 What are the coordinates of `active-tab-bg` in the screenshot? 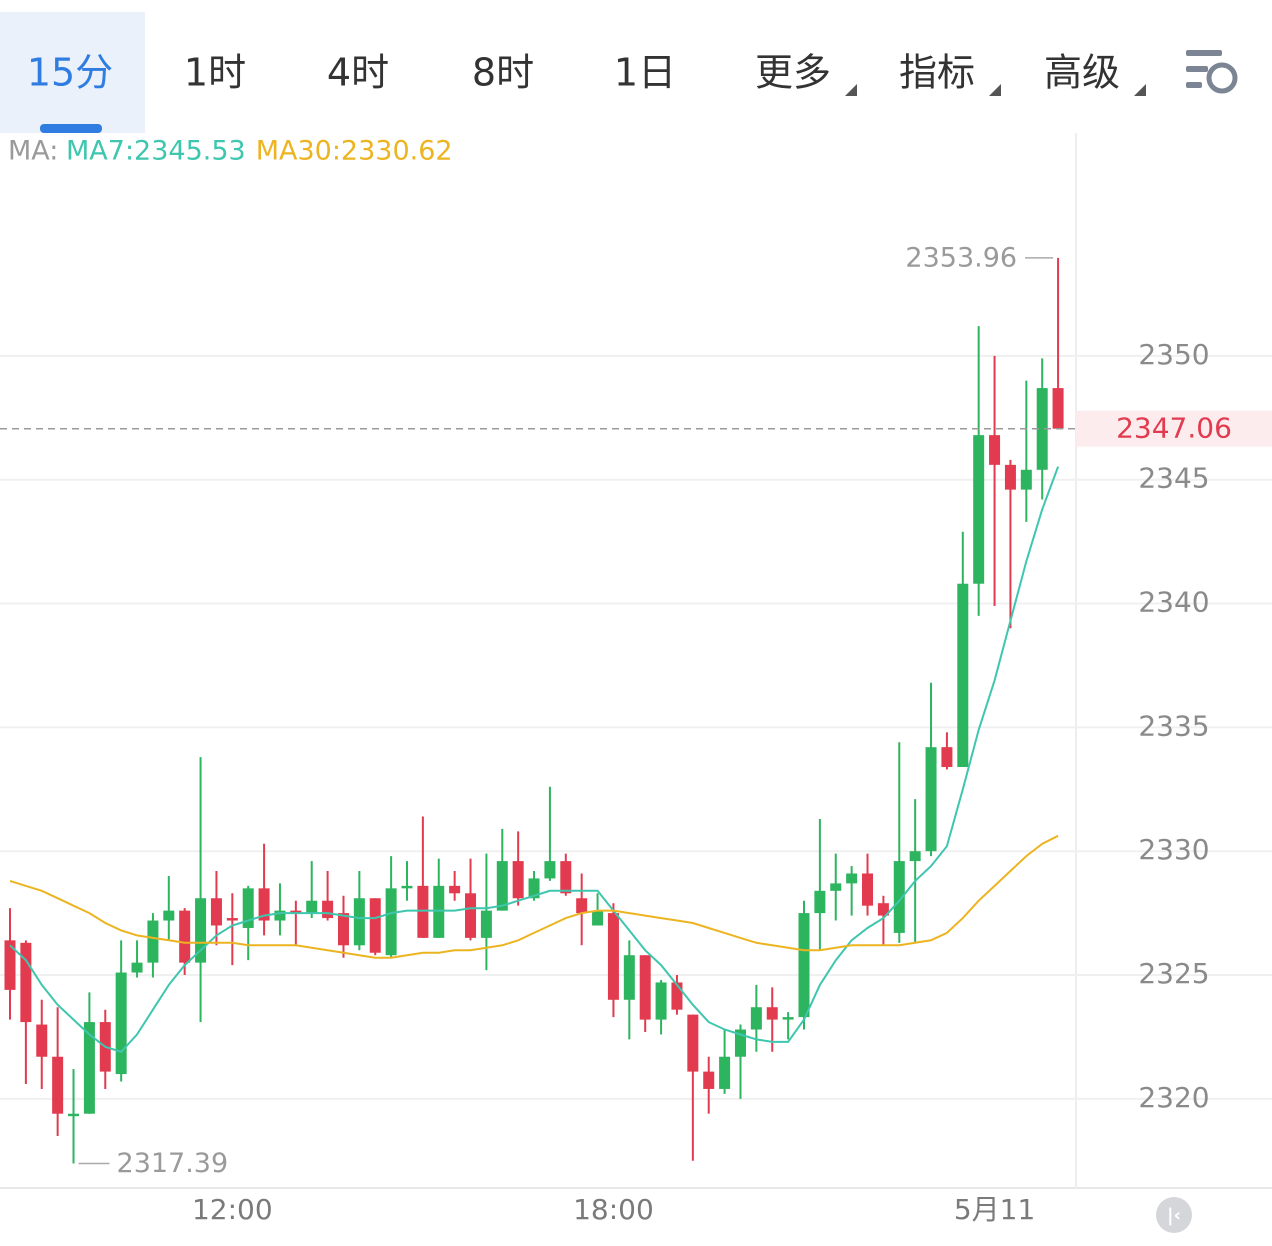 It's located at (72, 72).